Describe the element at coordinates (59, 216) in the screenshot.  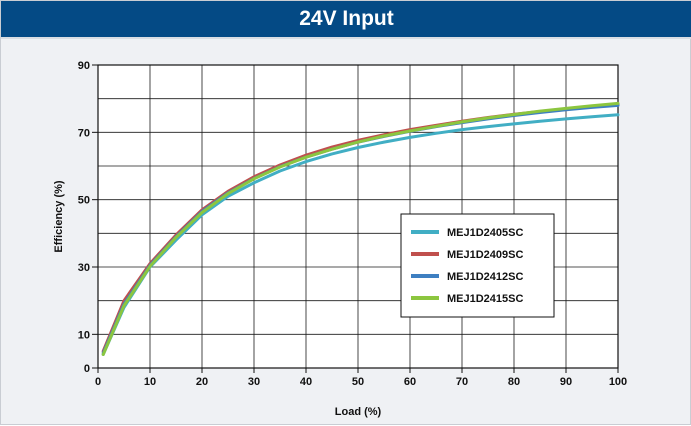
I see `y-axis-label: Efficiency (%)` at that location.